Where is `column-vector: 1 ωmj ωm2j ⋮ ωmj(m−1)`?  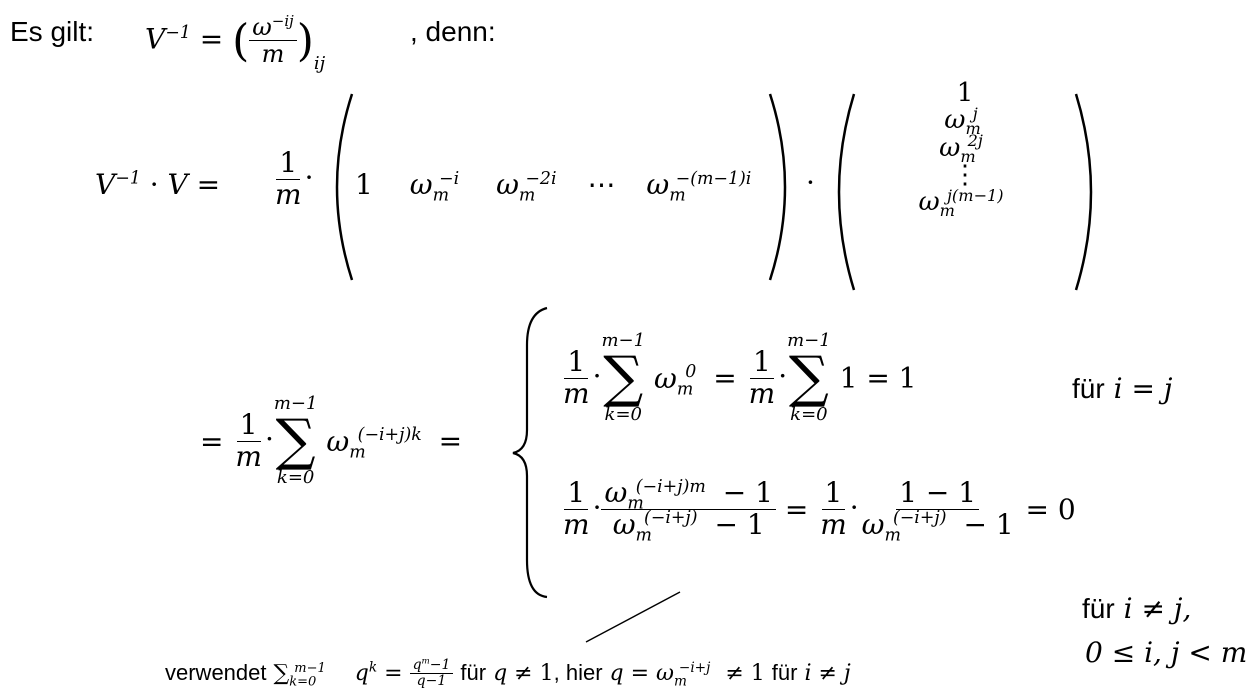
column-vector: 1 ωmj ωm2j ⋮ ωmj(m−1) is located at coordinates (961, 149).